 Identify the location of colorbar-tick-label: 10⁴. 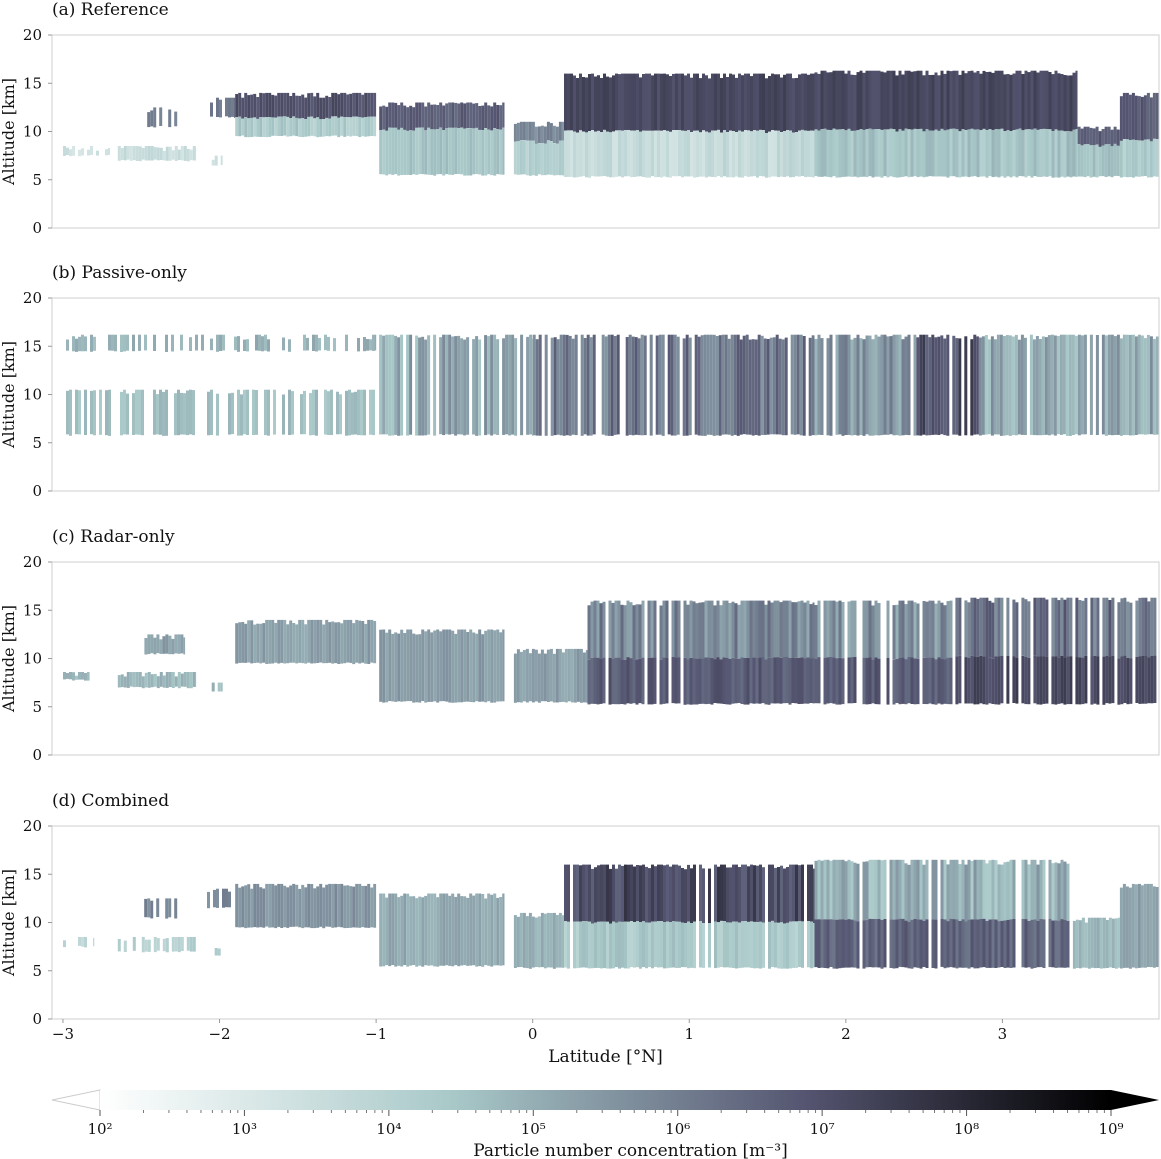
(388, 1129).